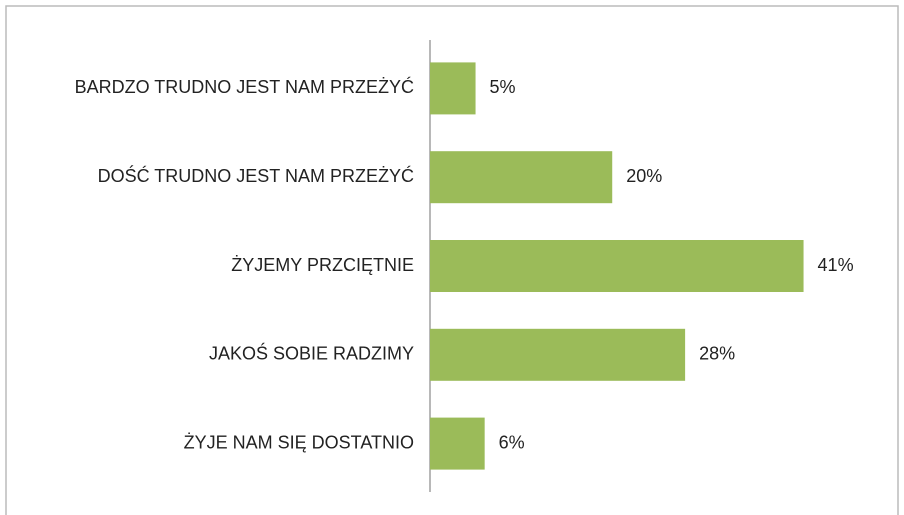 The image size is (904, 515). I want to click on y-tick-label: BARDZO TRUDNO JEST NAM PRZEŻYĆ, so click(244, 86).